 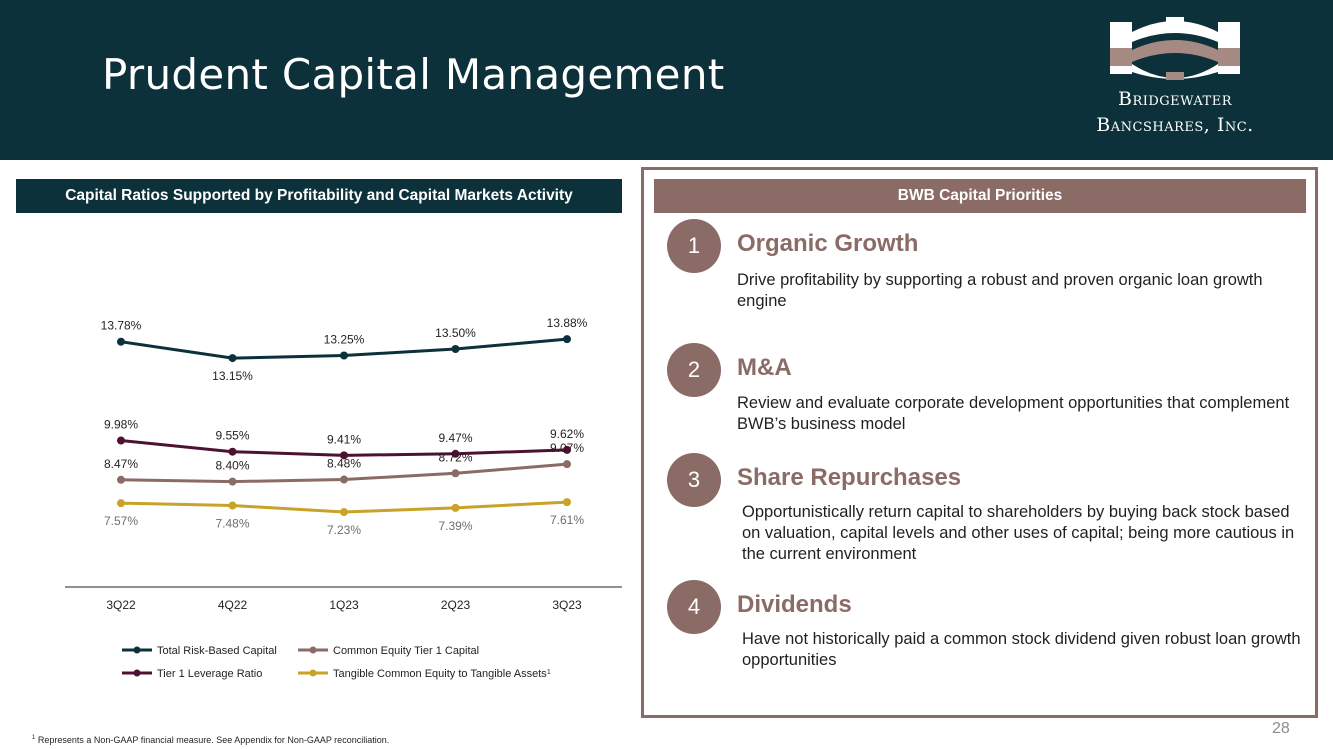 What do you see at coordinates (694, 480) in the screenshot?
I see `priority-number-badge: 3` at bounding box center [694, 480].